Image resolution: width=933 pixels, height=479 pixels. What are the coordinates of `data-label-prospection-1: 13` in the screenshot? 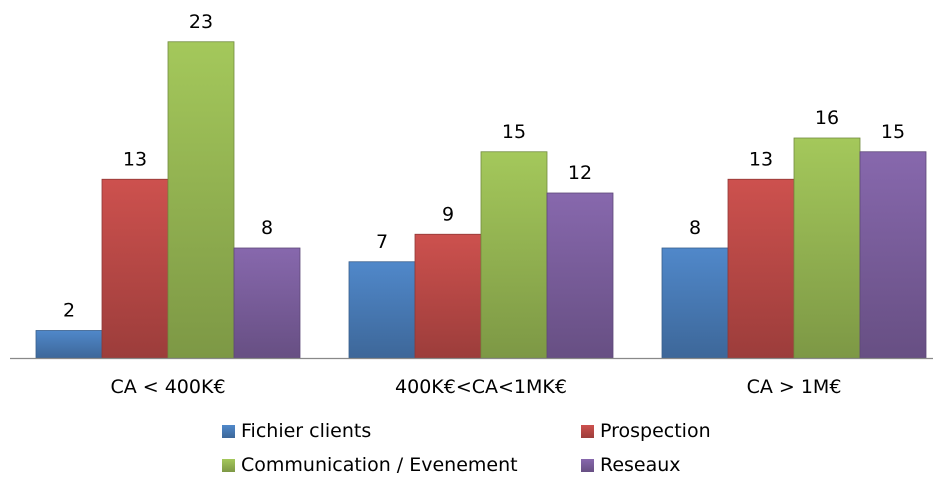 It's located at (135, 159).